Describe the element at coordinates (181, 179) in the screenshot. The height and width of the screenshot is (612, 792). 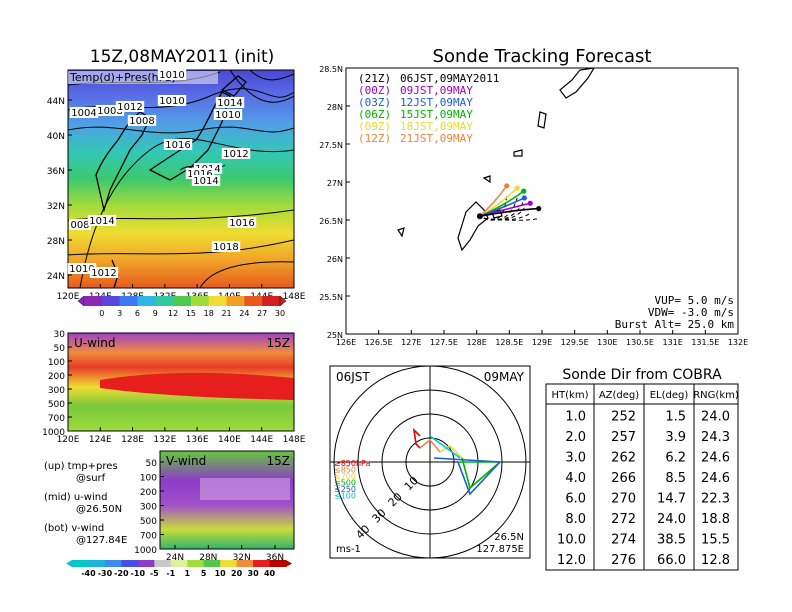
I see `isobar-lines` at that location.